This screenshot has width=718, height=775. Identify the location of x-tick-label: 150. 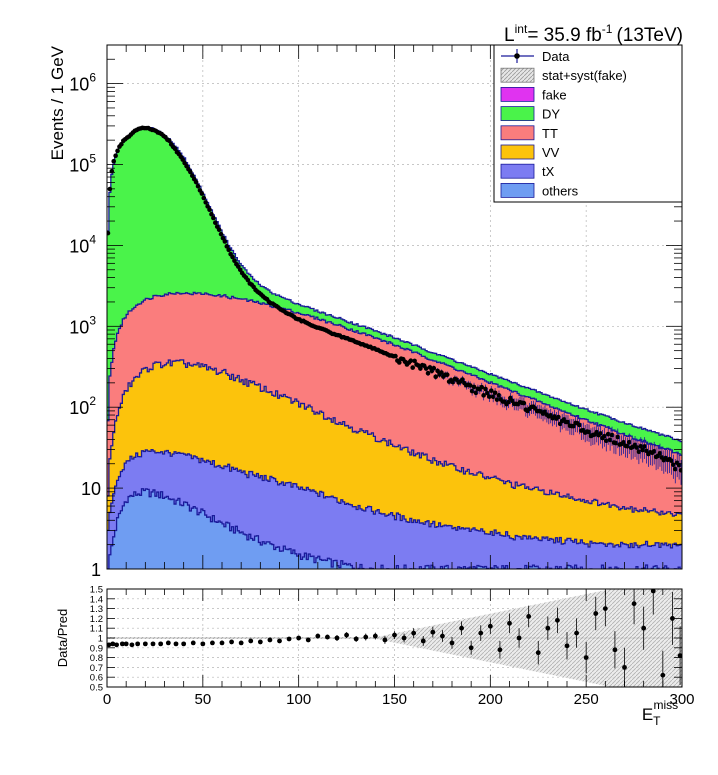
(394, 699).